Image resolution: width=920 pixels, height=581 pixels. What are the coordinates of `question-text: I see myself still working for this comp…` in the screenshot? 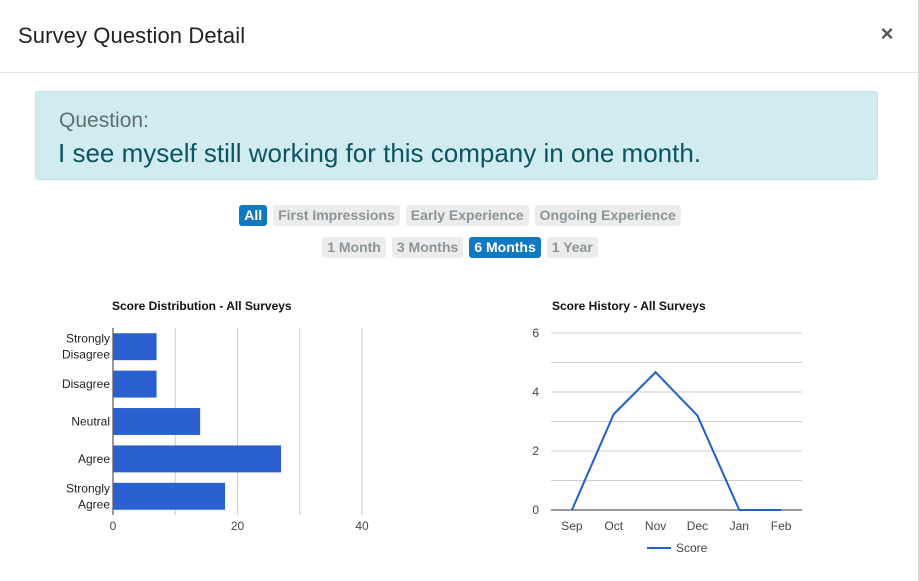 It's located at (380, 153).